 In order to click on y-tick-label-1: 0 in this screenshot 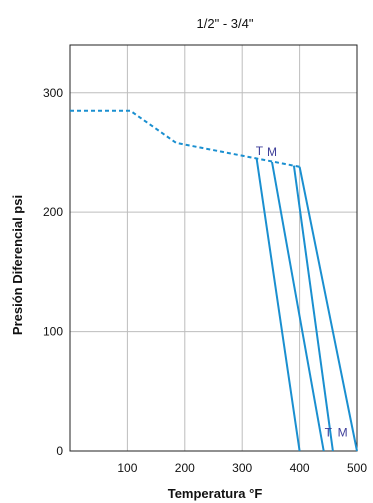, I will do `click(59, 451)`.